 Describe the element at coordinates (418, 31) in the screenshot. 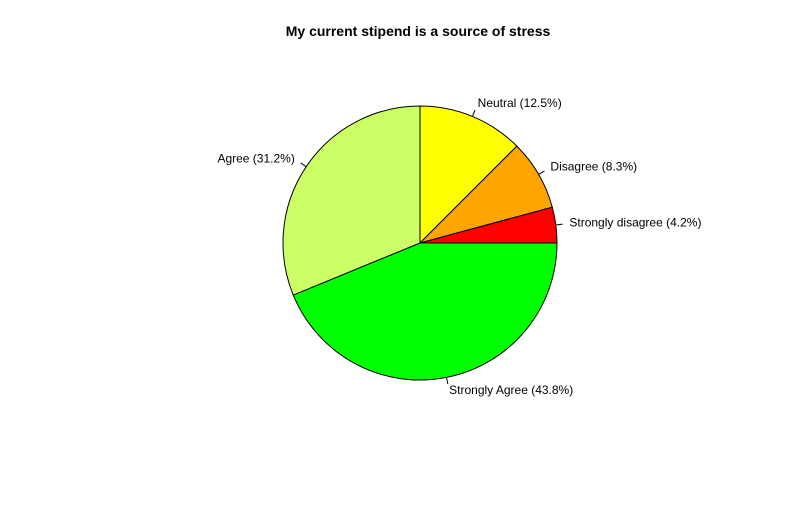

I see `chart-title: My current stipend is a source of stress` at that location.